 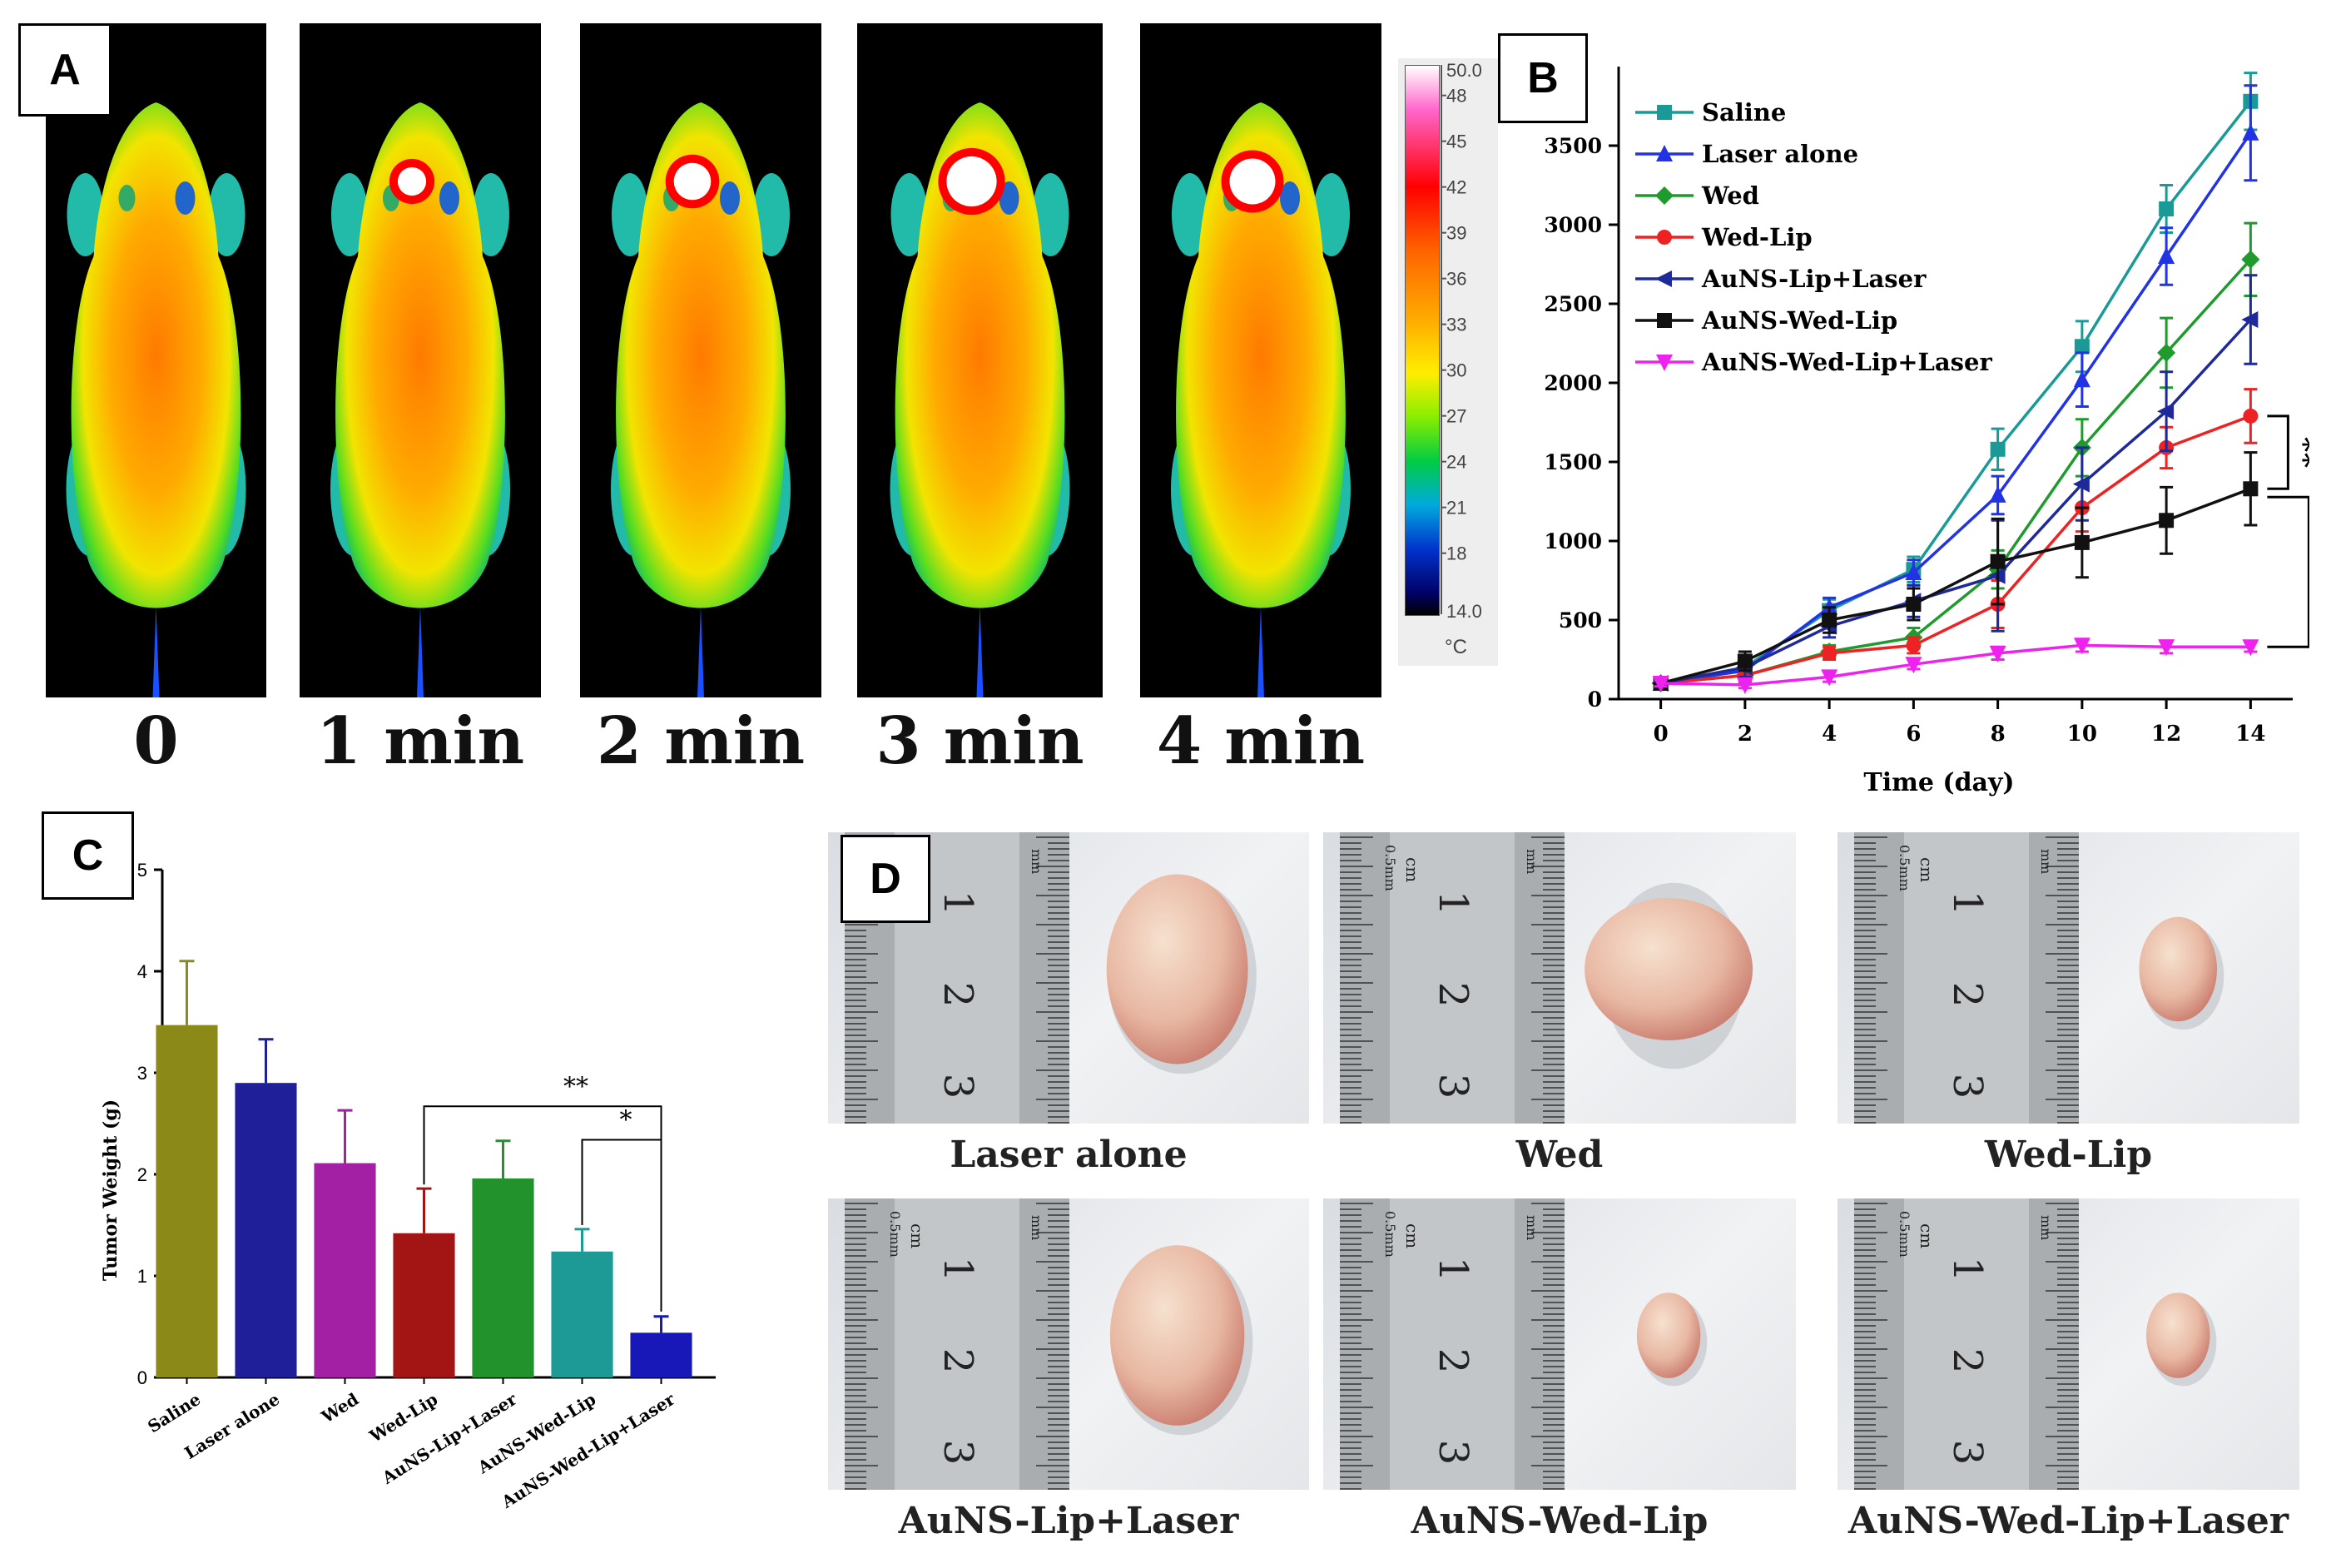 I want to click on colorbar-axis: 48 45 42 39 36 33 30 27 24 21 18 50.0 14.0 °C, so click(x=1462, y=359).